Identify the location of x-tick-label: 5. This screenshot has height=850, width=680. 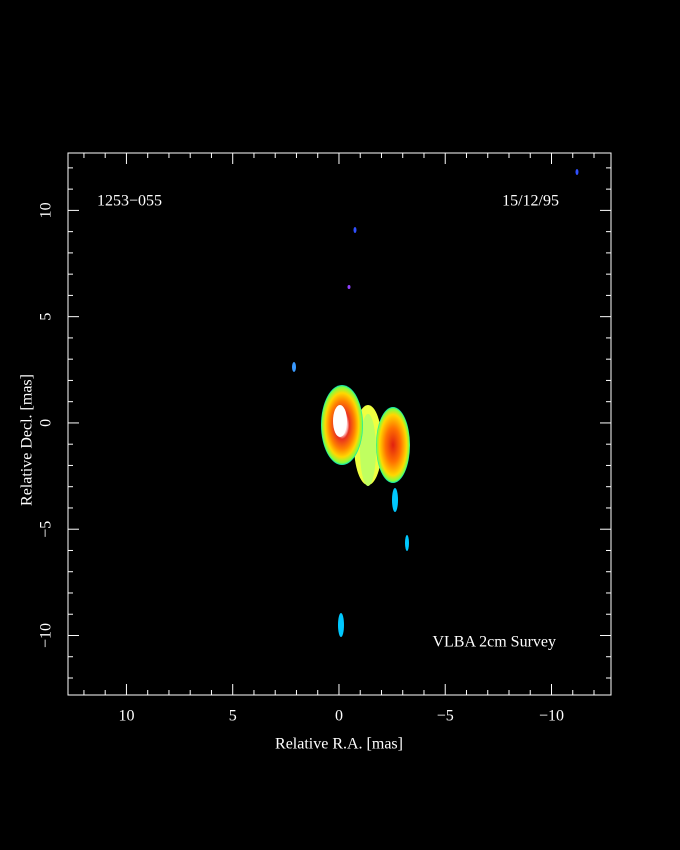
(233, 716).